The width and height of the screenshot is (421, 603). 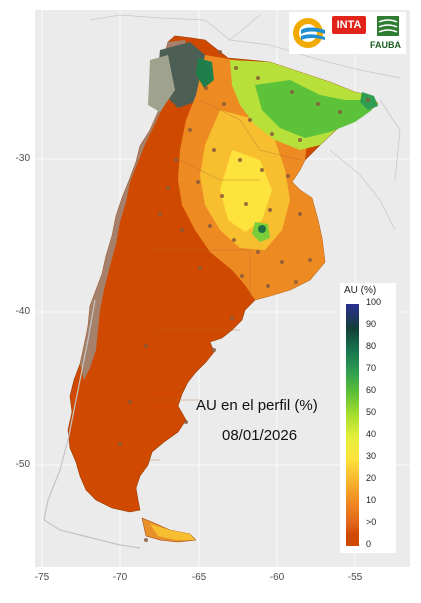 What do you see at coordinates (371, 368) in the screenshot?
I see `legend-label: 70` at bounding box center [371, 368].